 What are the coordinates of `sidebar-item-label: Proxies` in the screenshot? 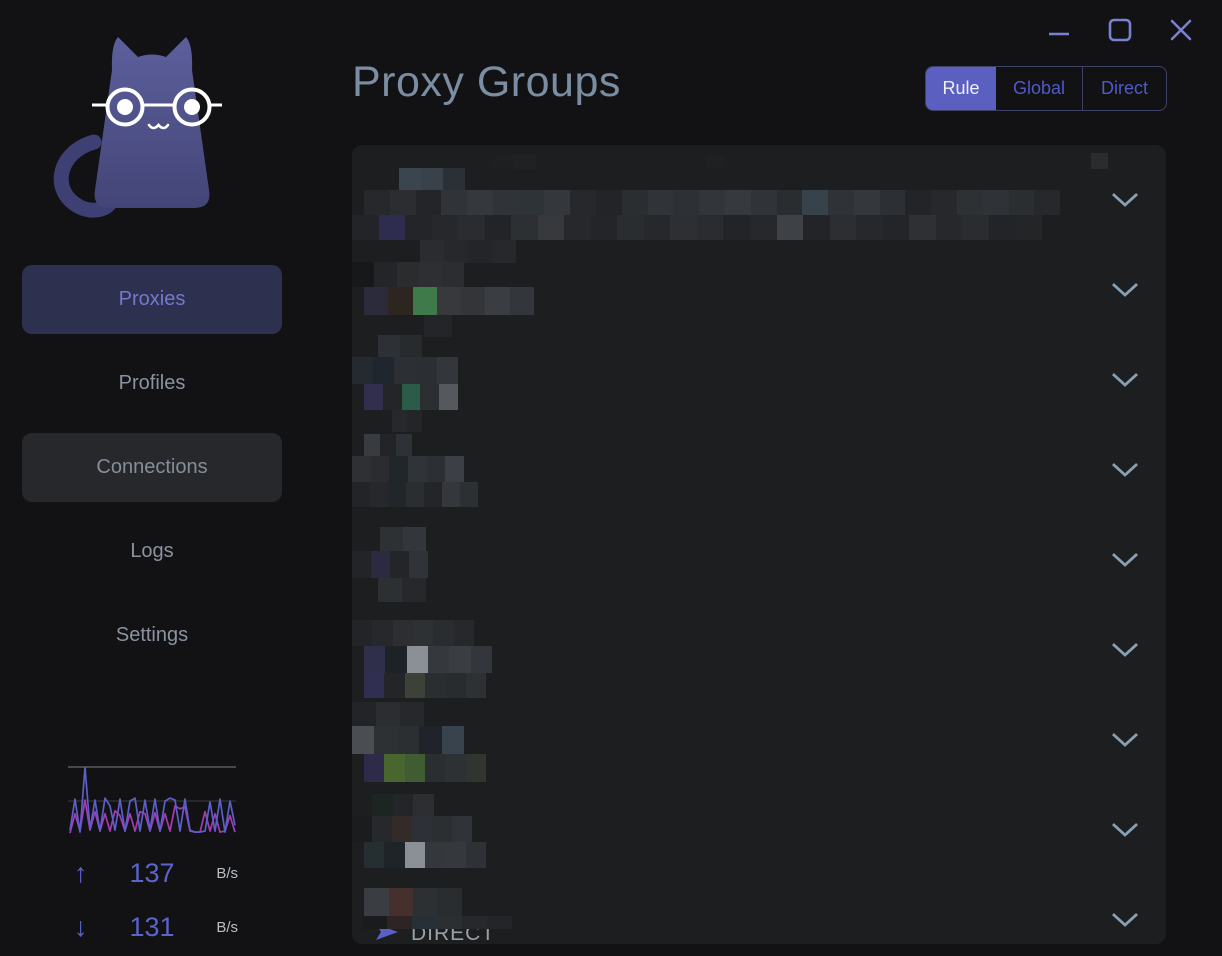 It's located at (152, 299).